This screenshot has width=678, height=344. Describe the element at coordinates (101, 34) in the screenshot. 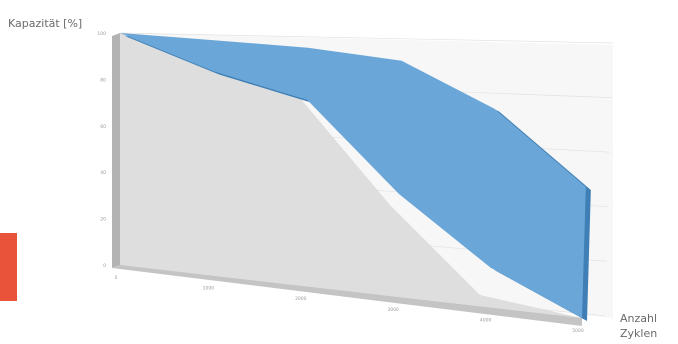

I see `y-tick-label: 100` at that location.